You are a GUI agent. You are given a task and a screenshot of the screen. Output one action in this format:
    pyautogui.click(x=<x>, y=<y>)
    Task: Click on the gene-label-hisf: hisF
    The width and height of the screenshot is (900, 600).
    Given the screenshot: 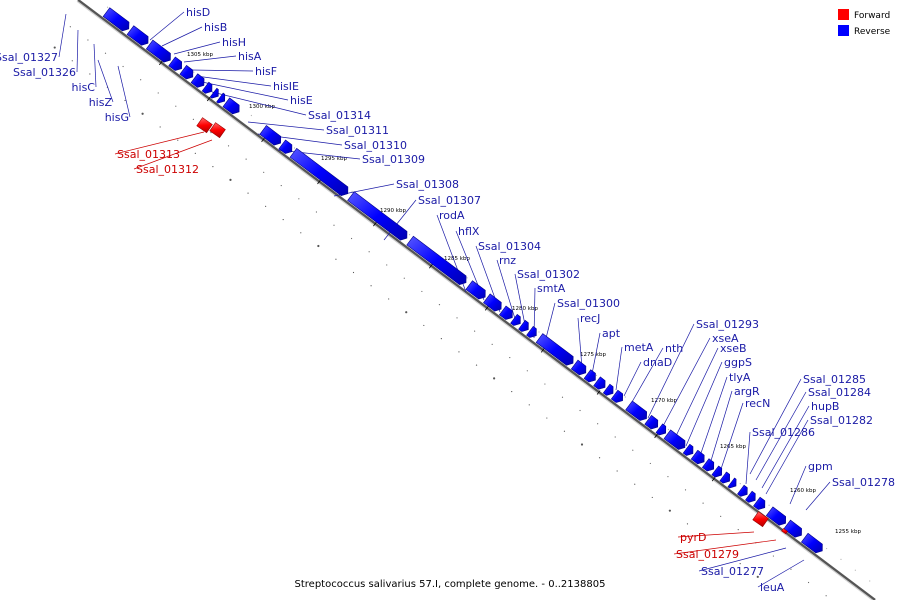 What is the action you would take?
    pyautogui.click(x=266, y=71)
    